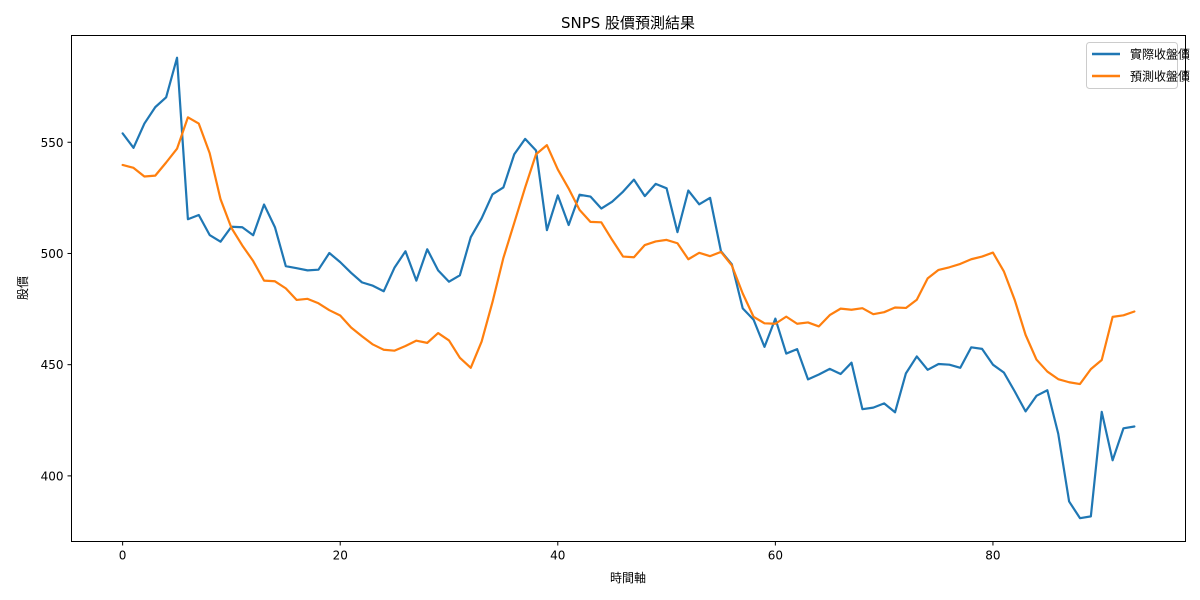 The height and width of the screenshot is (600, 1200). What do you see at coordinates (557, 556) in the screenshot?
I see `x-tick-label: 40` at bounding box center [557, 556].